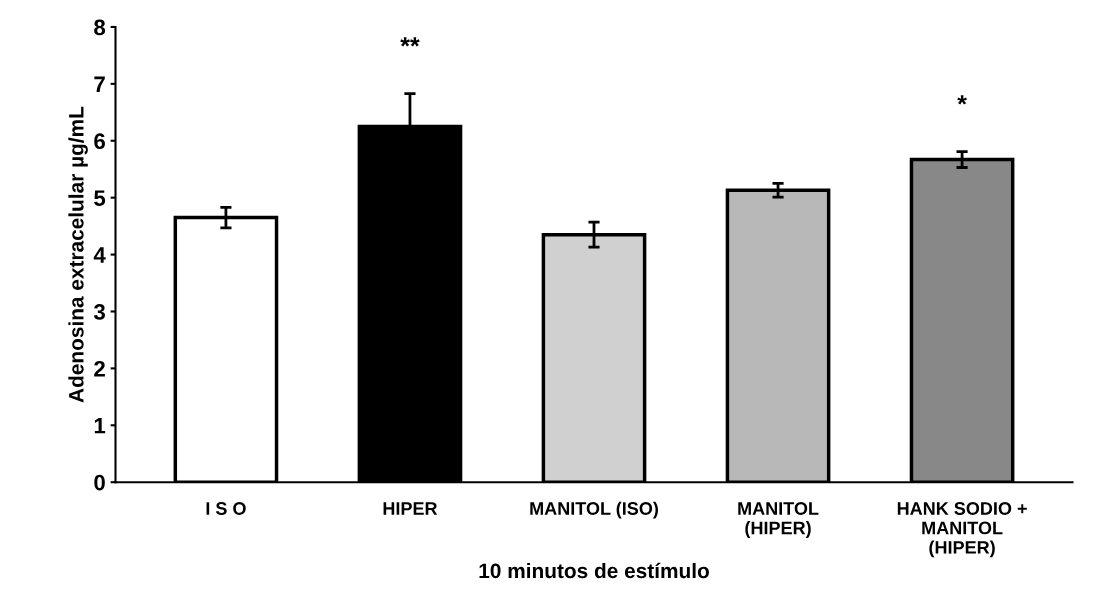 This screenshot has width=1100, height=599. Describe the element at coordinates (410, 42) in the screenshot. I see `annotation: **` at that location.